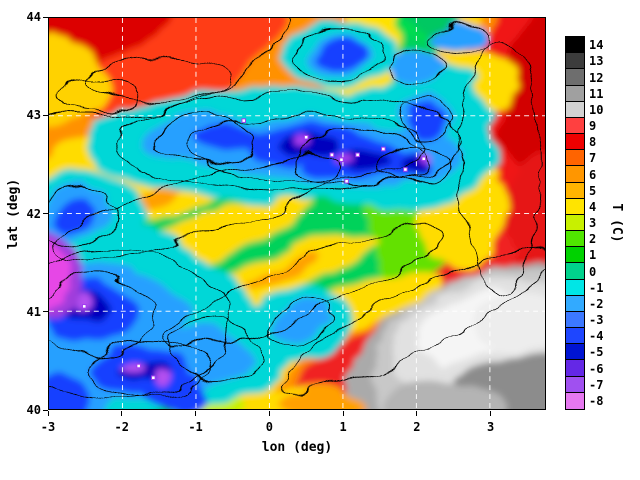 The width and height of the screenshot is (640, 480). I want to click on colorbar-tick-label: 4, so click(593, 207).